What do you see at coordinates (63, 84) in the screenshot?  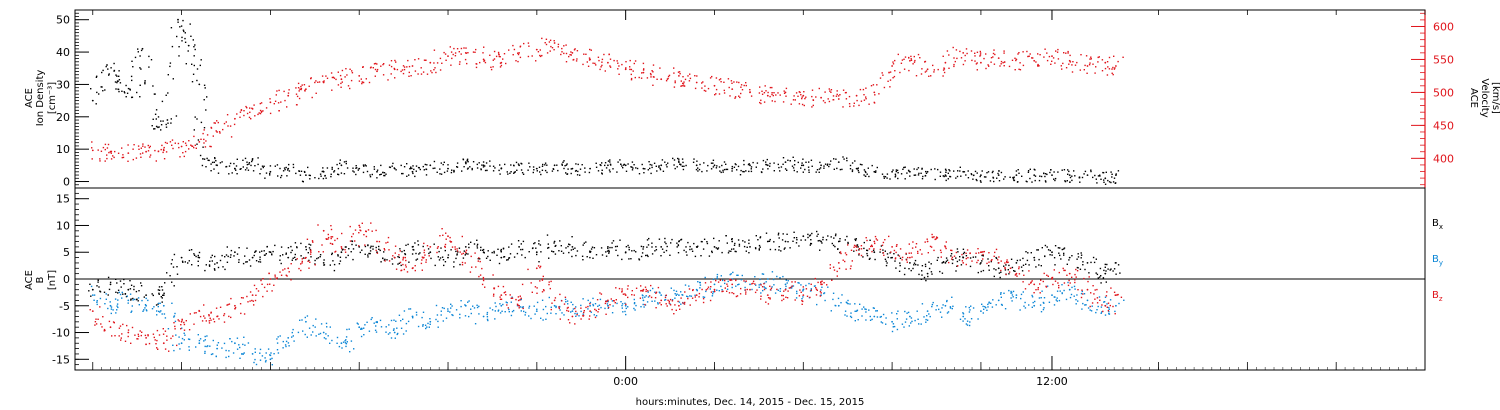 I see `panel-1-left-tick-label: 30` at bounding box center [63, 84].